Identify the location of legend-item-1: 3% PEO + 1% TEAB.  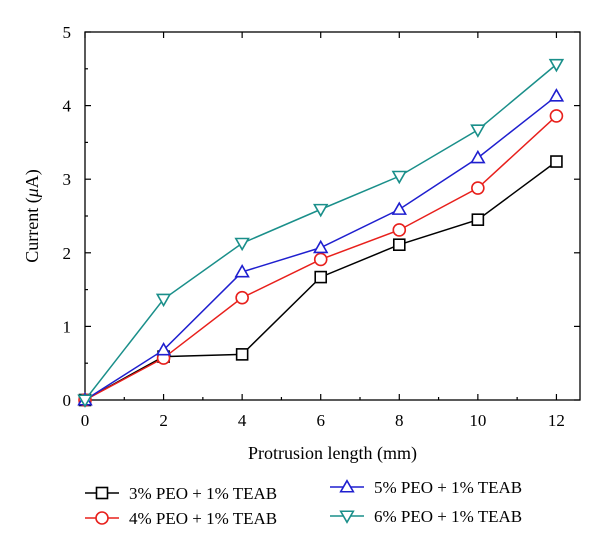
(181, 493).